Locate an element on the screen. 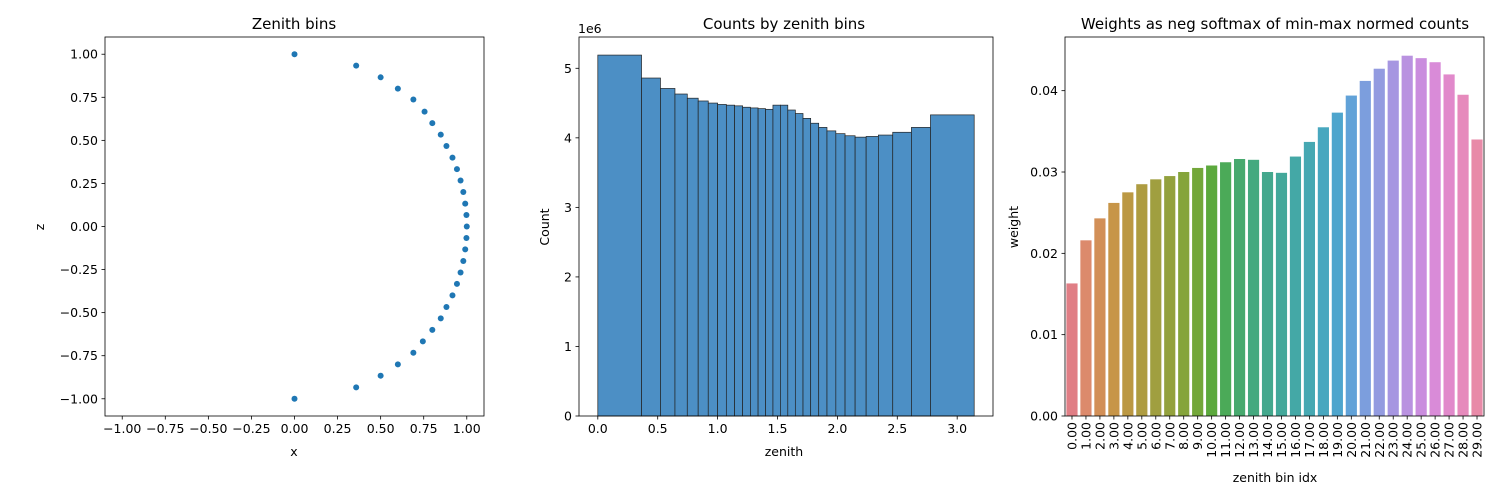  x-tick-label: 3.0 is located at coordinates (957, 428).